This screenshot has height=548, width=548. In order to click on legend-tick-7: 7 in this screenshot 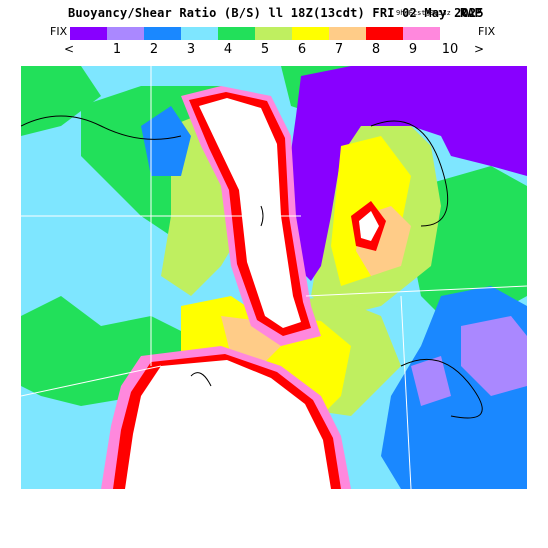, I will do `click(339, 49)`.